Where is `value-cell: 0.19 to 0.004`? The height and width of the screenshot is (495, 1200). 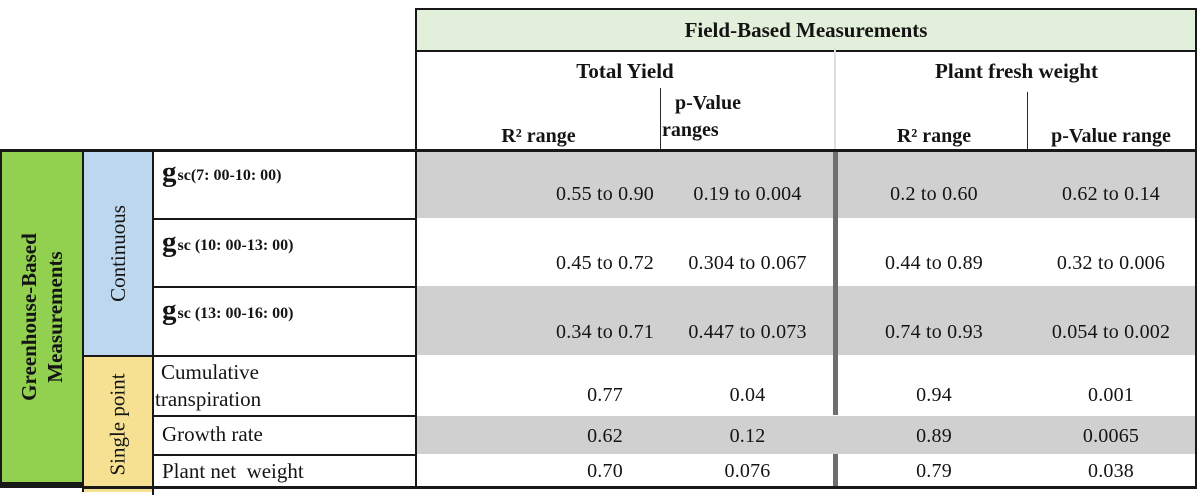
value-cell: 0.19 to 0.004 is located at coordinates (747, 194).